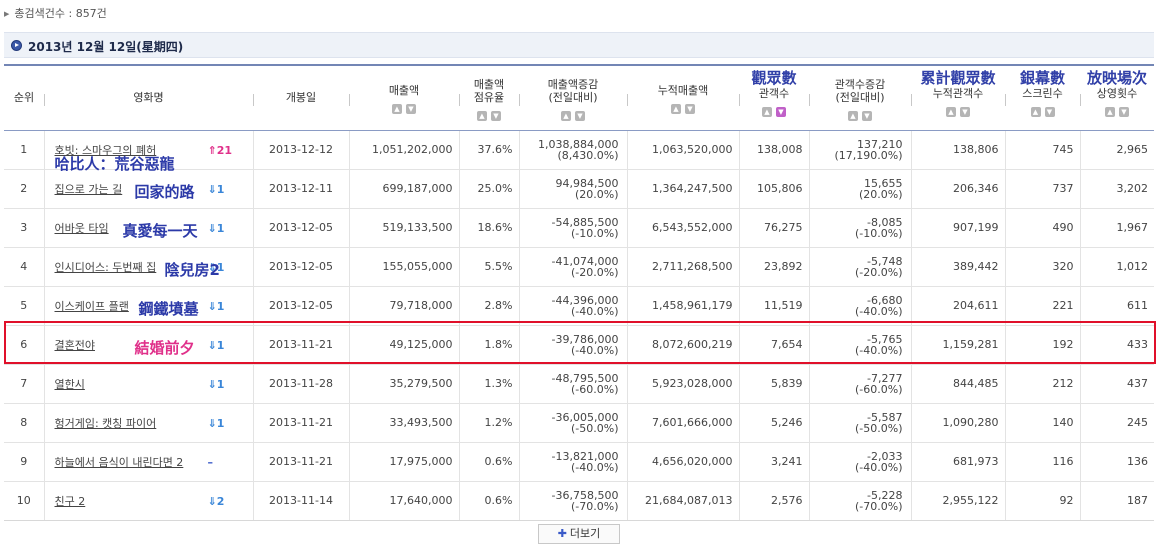 The image size is (1164, 552). I want to click on movie-title-link: 집으로 가는 길, so click(88, 189).